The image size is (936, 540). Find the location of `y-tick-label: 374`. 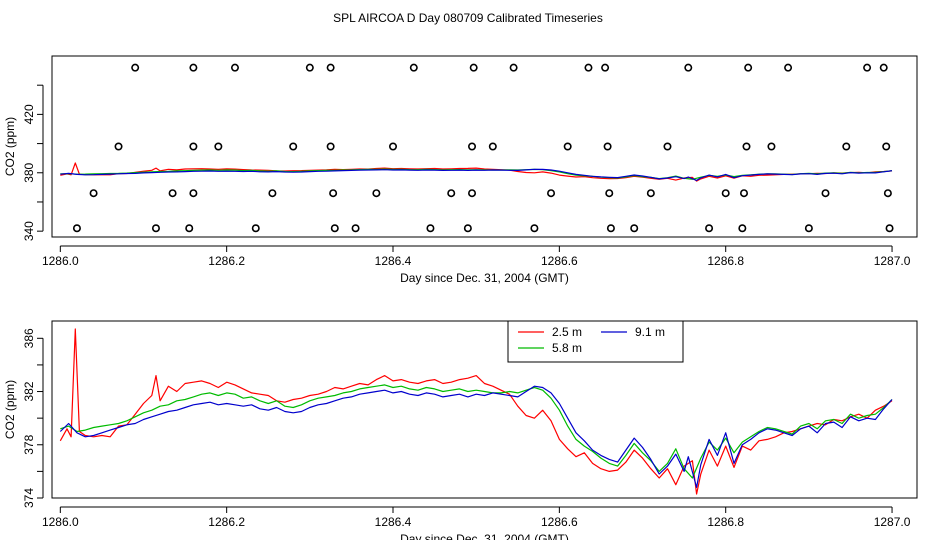

y-tick-label: 374 is located at coordinates (29, 498).